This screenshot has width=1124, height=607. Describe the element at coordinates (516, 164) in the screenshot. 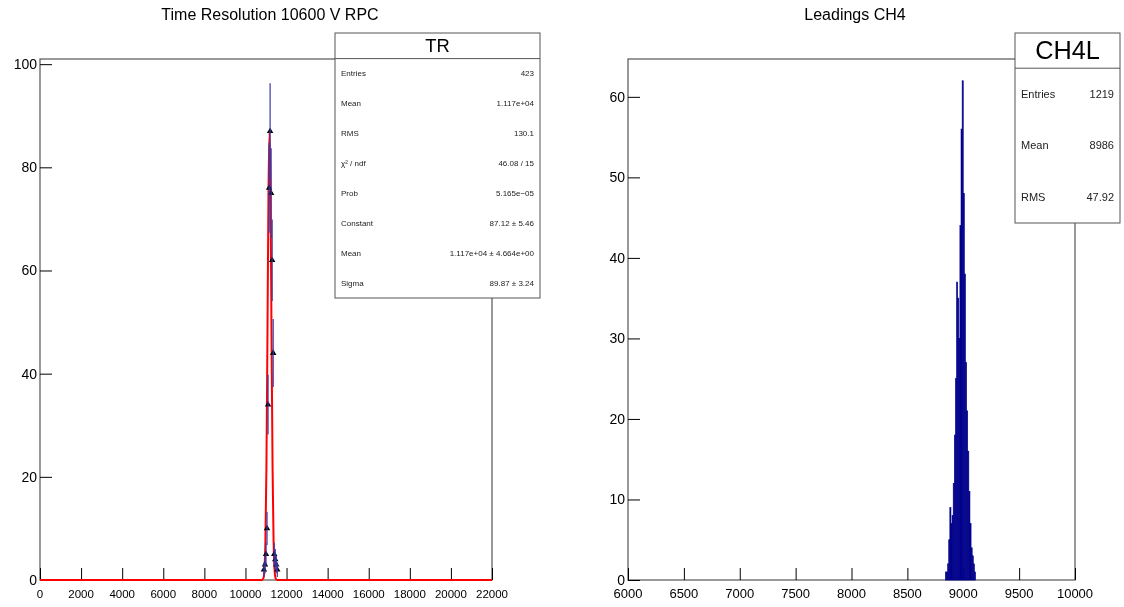

I see `text: 46.08 / 15` at that location.